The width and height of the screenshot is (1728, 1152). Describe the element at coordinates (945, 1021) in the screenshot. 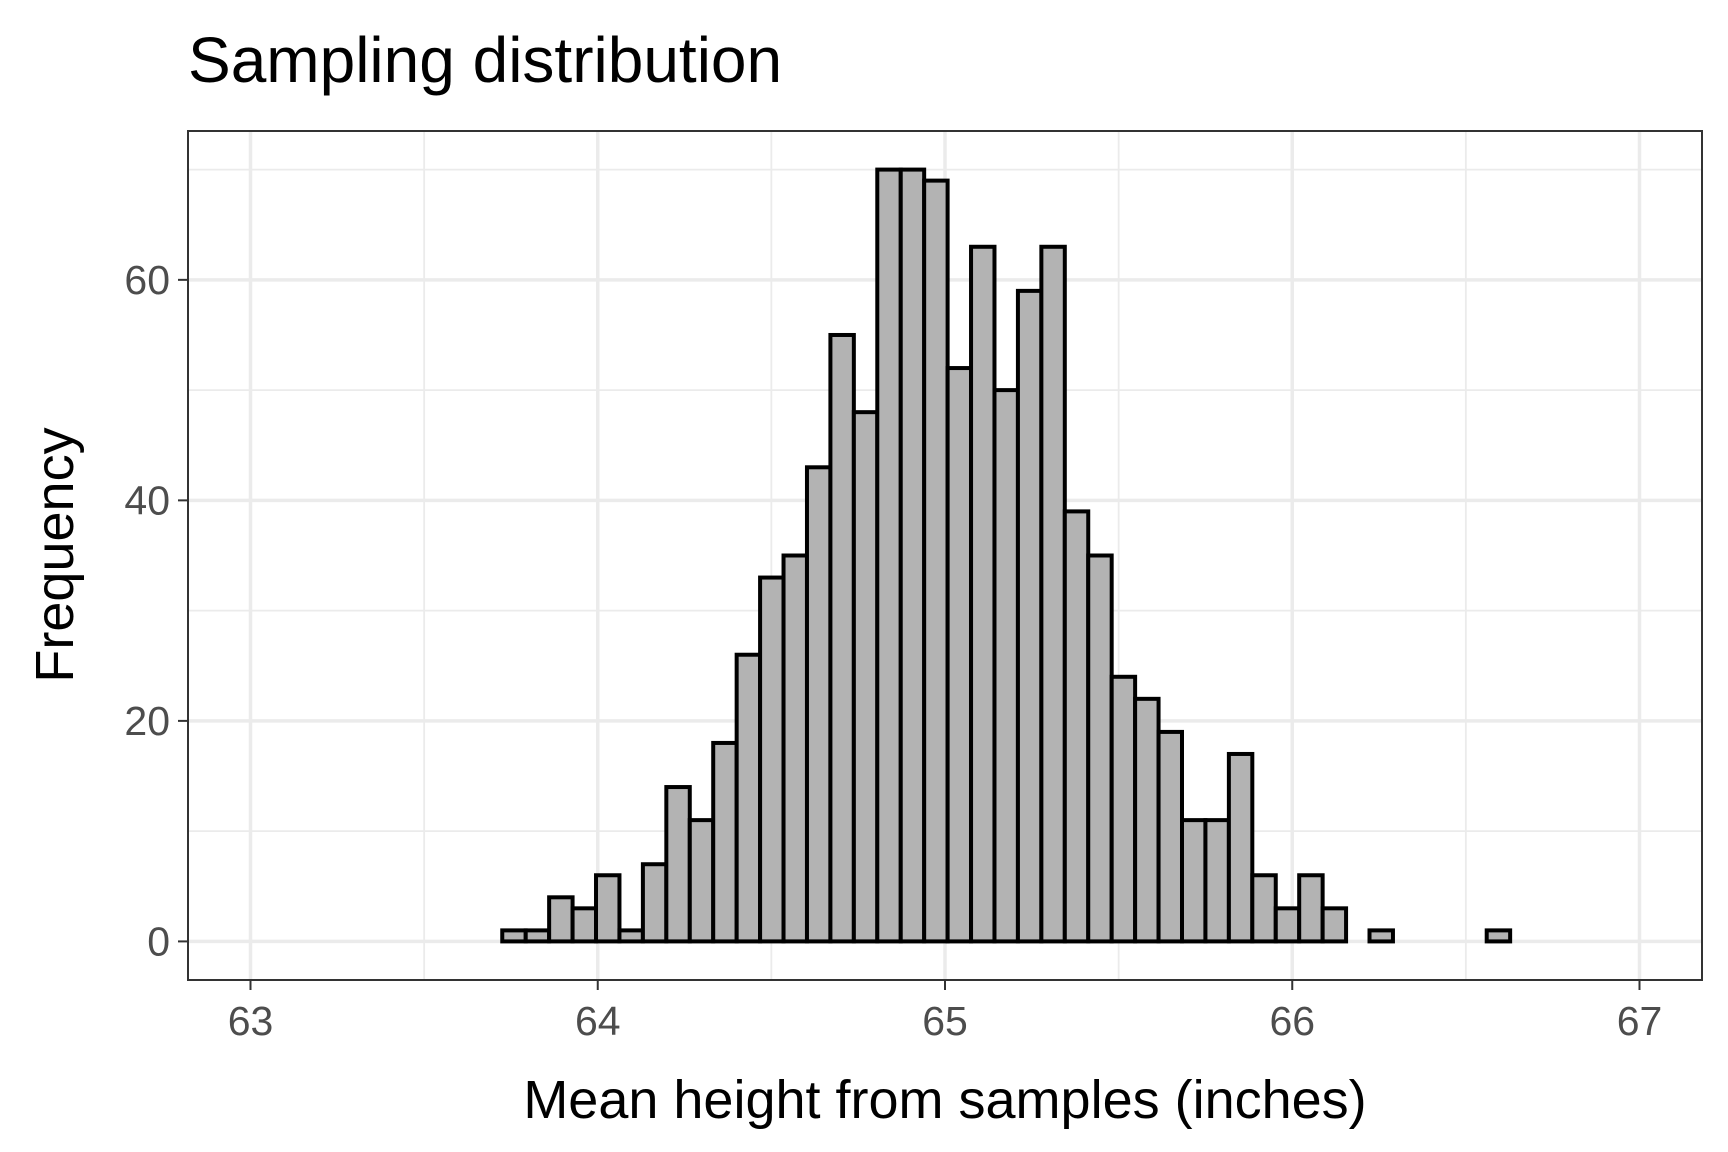

I see `x-tick-label: 65` at that location.